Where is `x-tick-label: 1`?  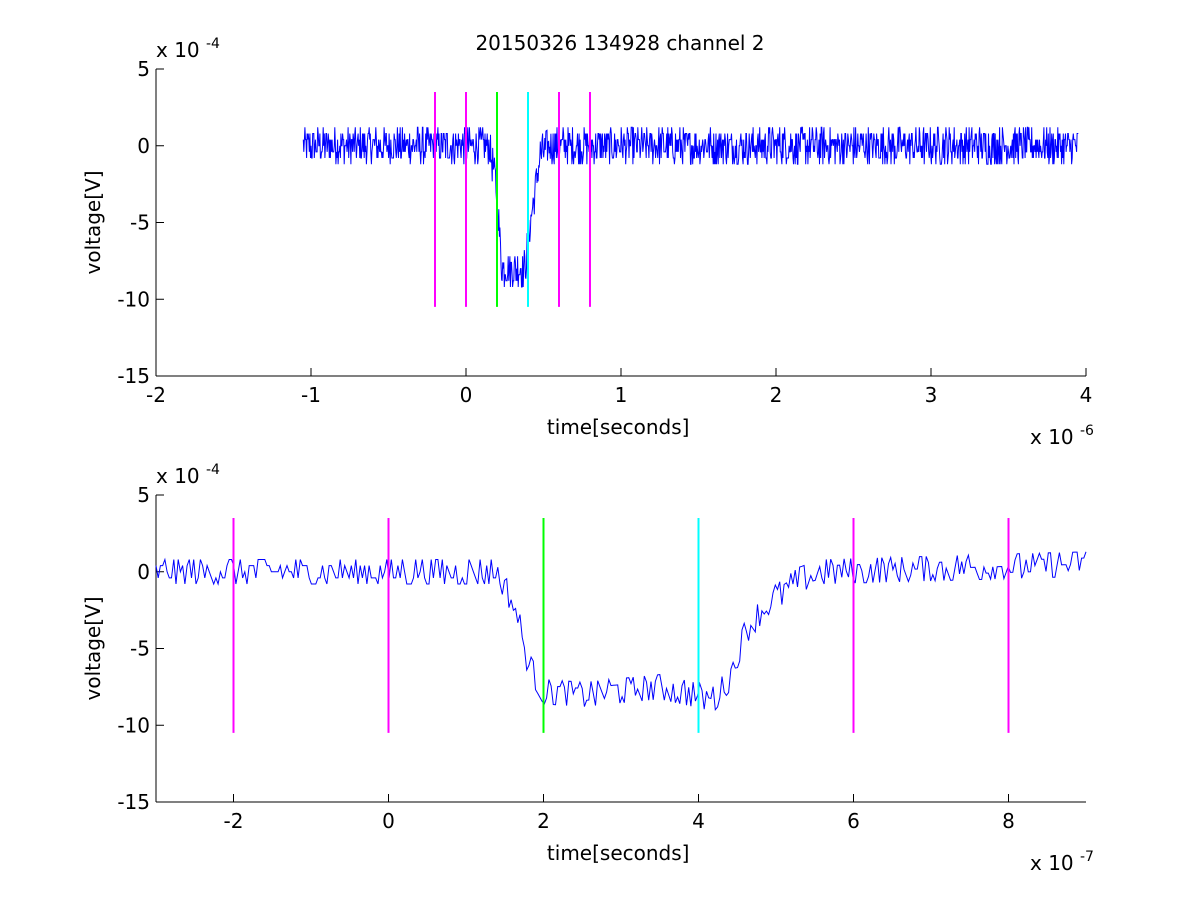
x-tick-label: 1 is located at coordinates (621, 395).